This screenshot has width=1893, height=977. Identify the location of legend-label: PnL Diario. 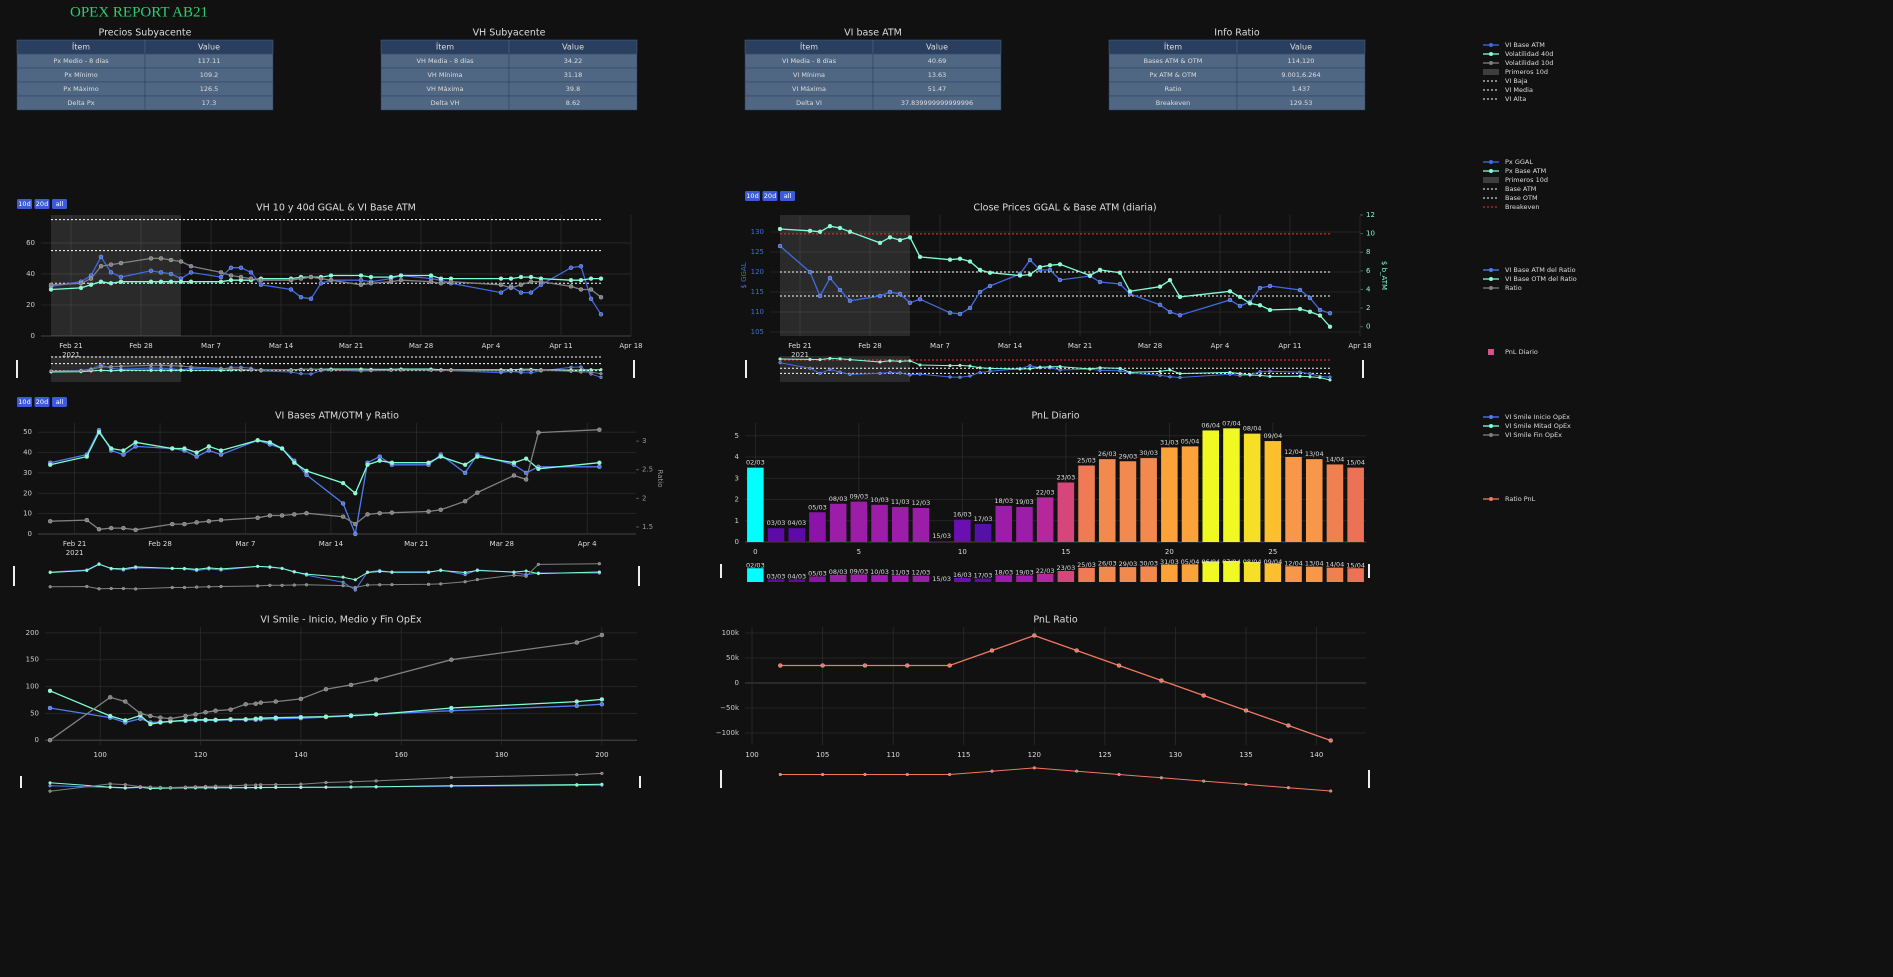
(1521, 352).